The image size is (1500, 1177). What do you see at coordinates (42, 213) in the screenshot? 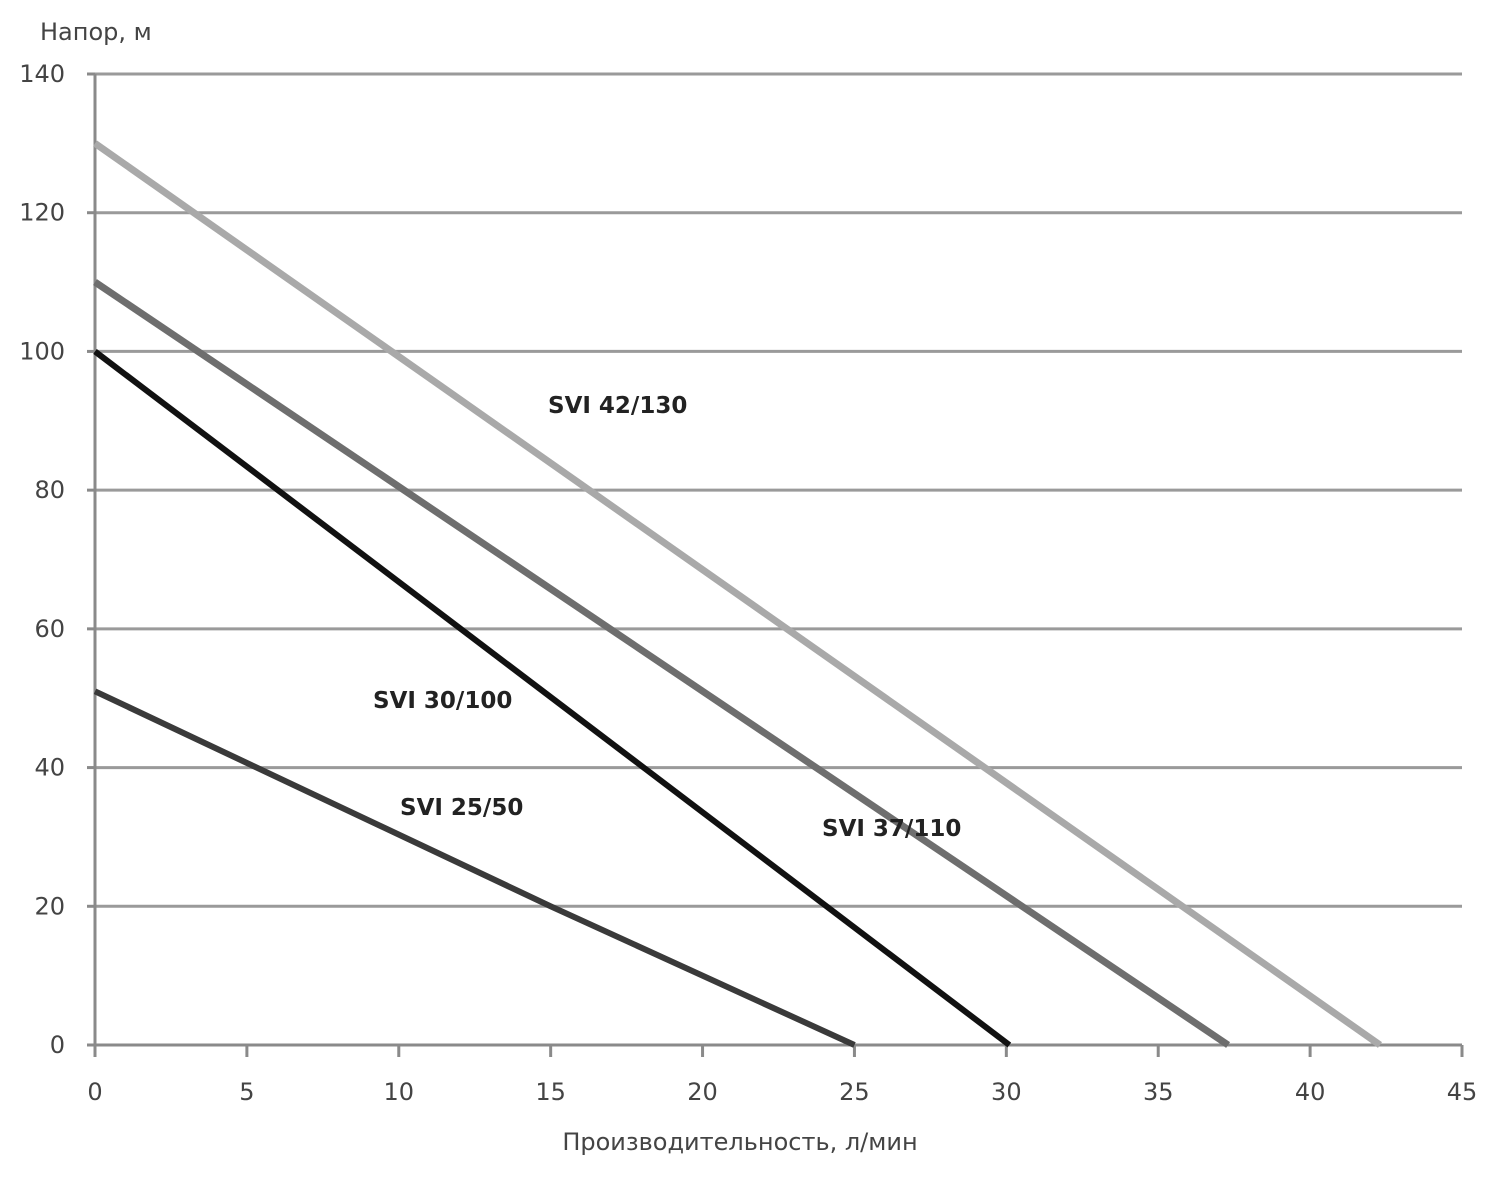
I see `y-tick-label-120: 120` at bounding box center [42, 213].